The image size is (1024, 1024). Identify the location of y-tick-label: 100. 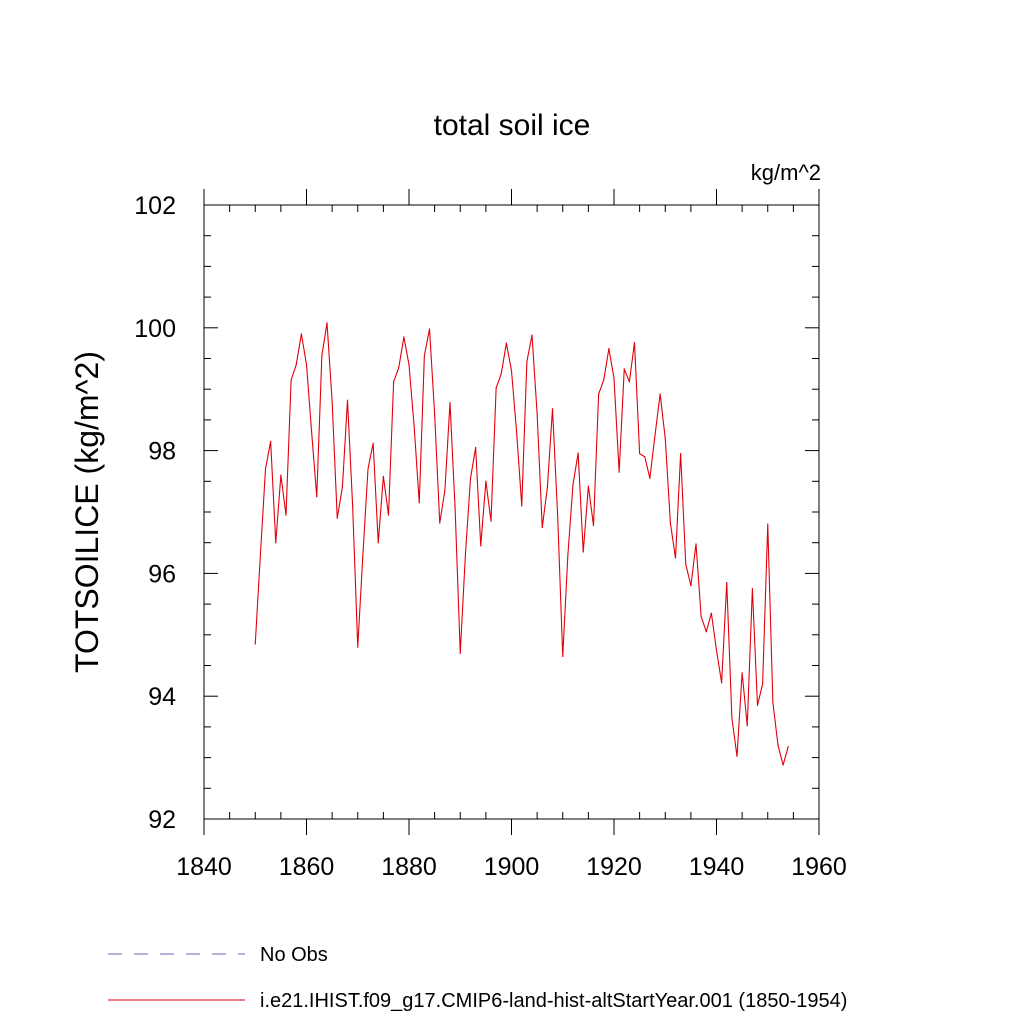
(155, 329).